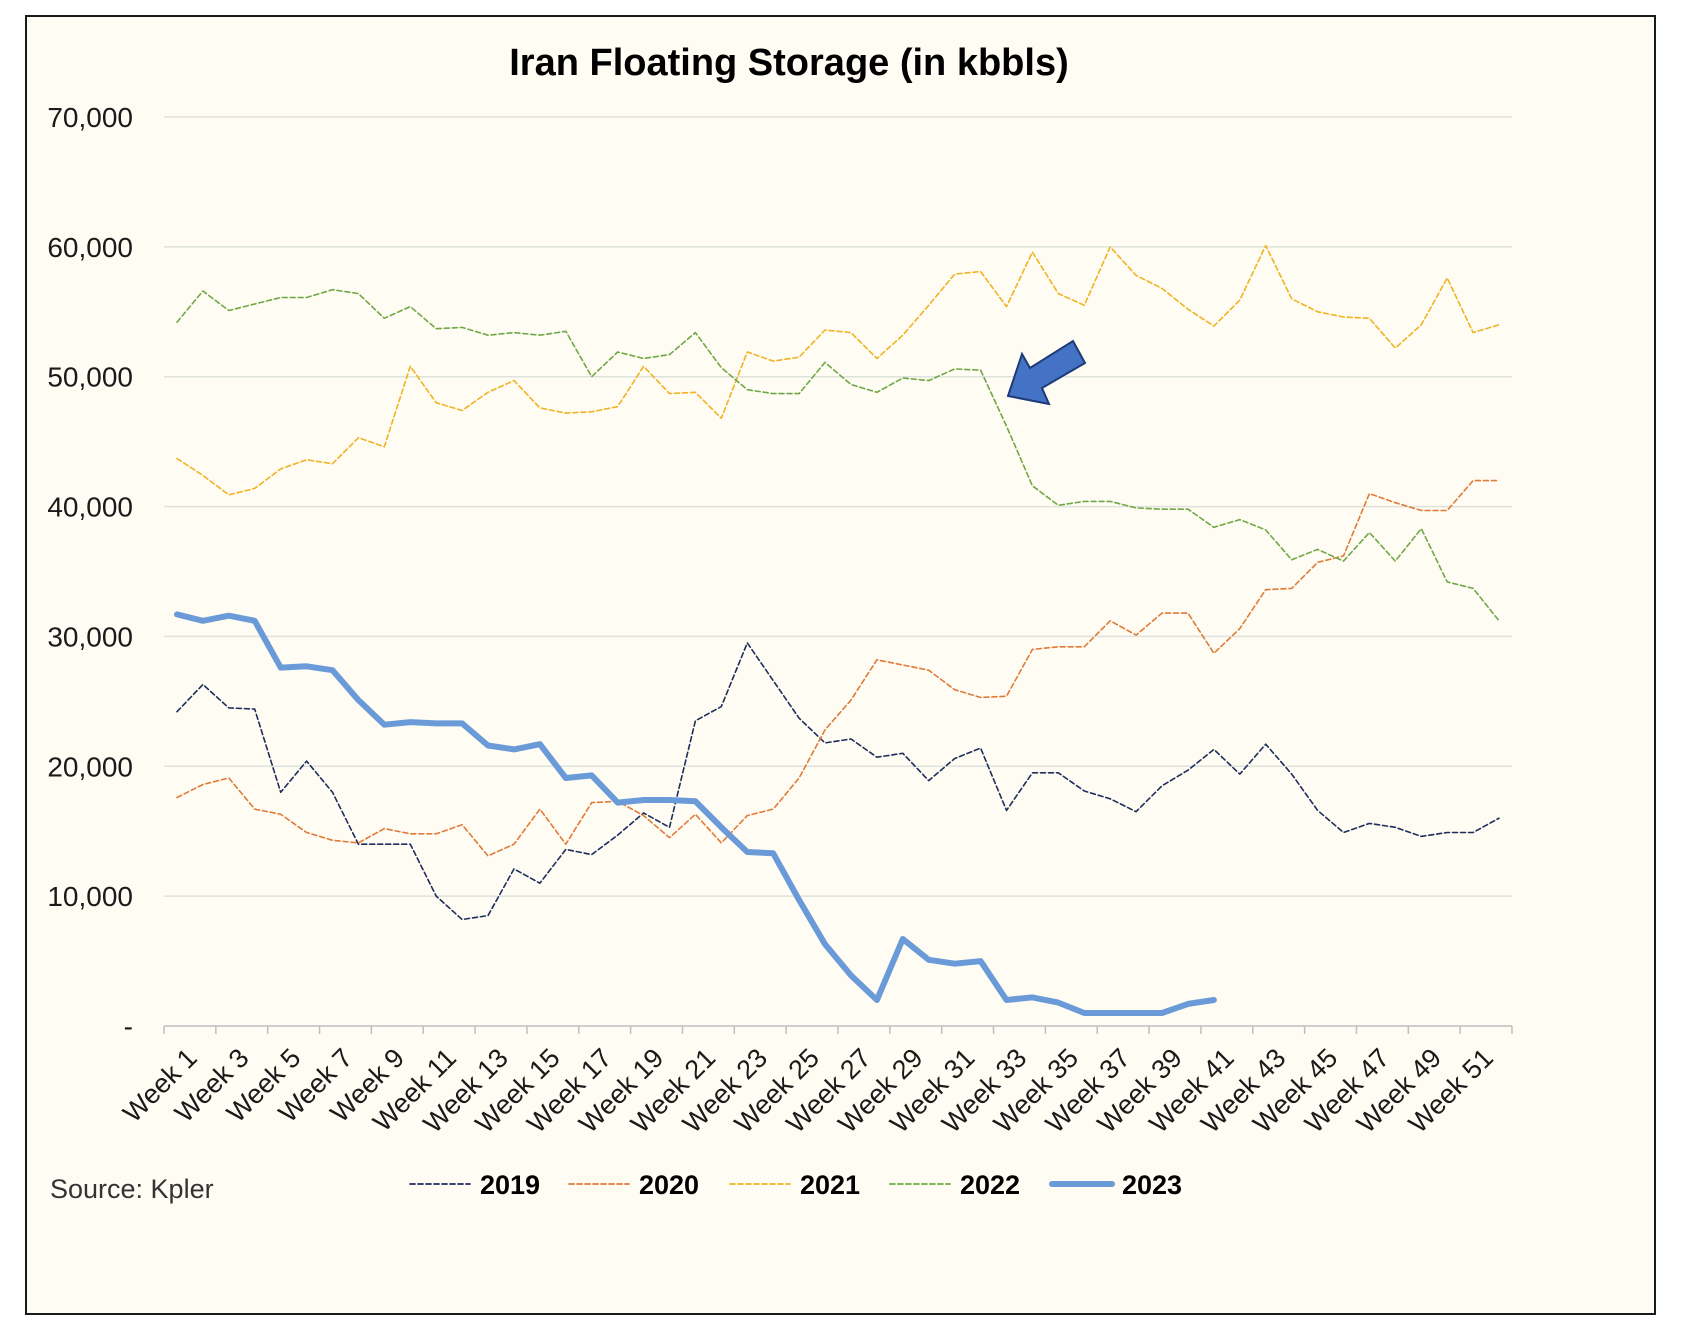 This screenshot has height=1334, width=1682. What do you see at coordinates (1046, 372) in the screenshot?
I see `annotation-arrow` at bounding box center [1046, 372].